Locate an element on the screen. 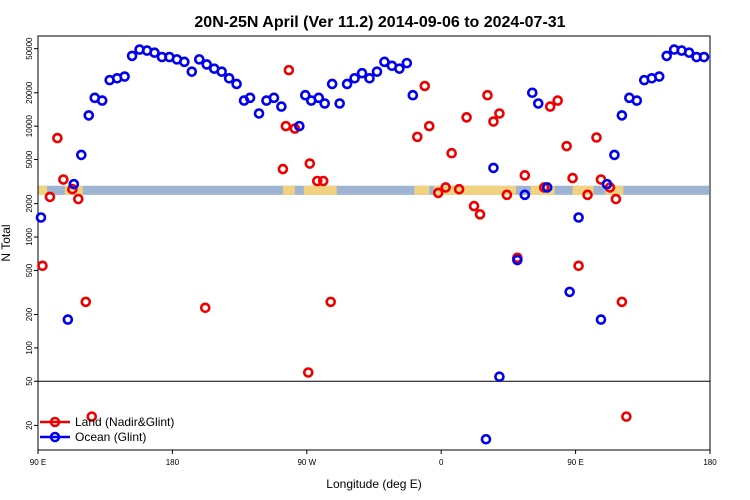  x-tick-label: 0 is located at coordinates (441, 462).